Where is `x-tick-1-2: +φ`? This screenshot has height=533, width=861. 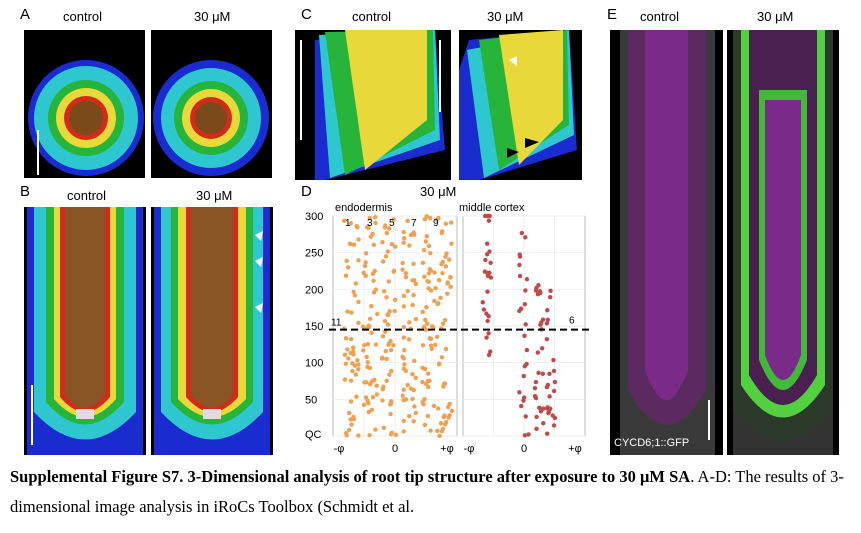 x-tick-1-2: +φ is located at coordinates (575, 449).